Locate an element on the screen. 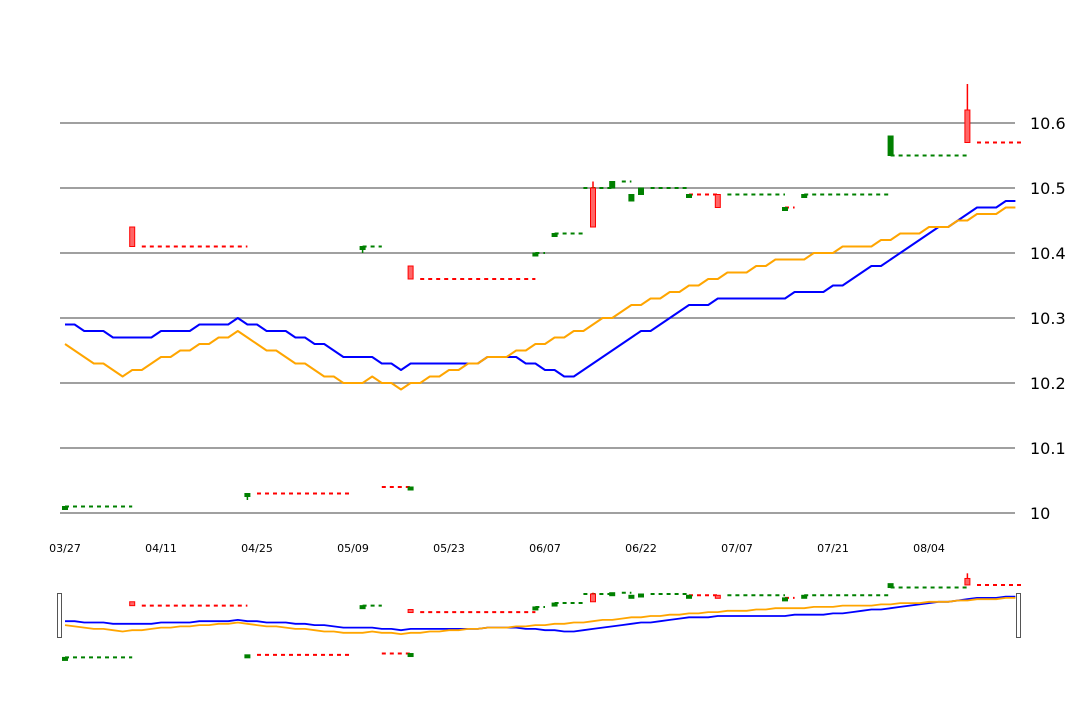 The width and height of the screenshot is (1080, 720). y-tick-label: 10.1 is located at coordinates (1048, 448).